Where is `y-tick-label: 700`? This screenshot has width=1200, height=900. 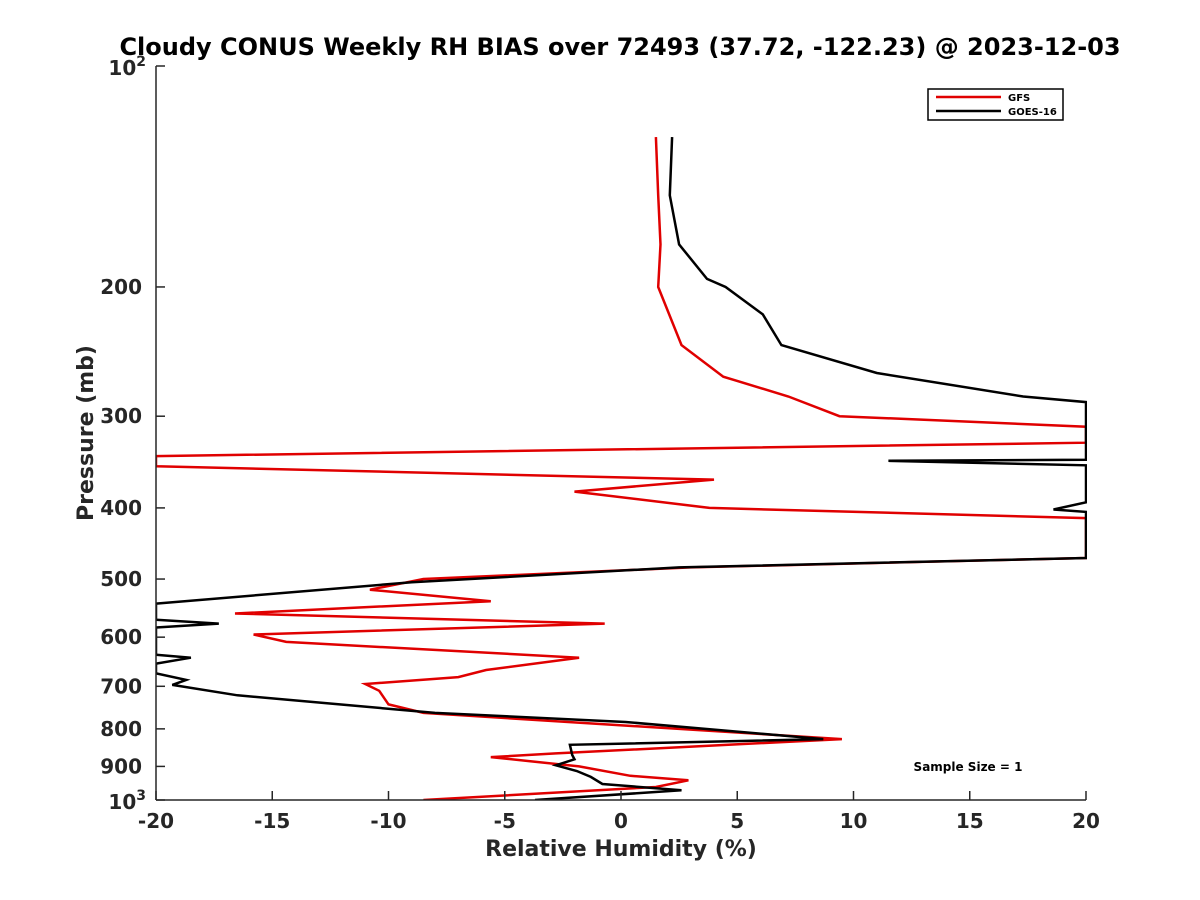 y-tick-label: 700 is located at coordinates (121, 686).